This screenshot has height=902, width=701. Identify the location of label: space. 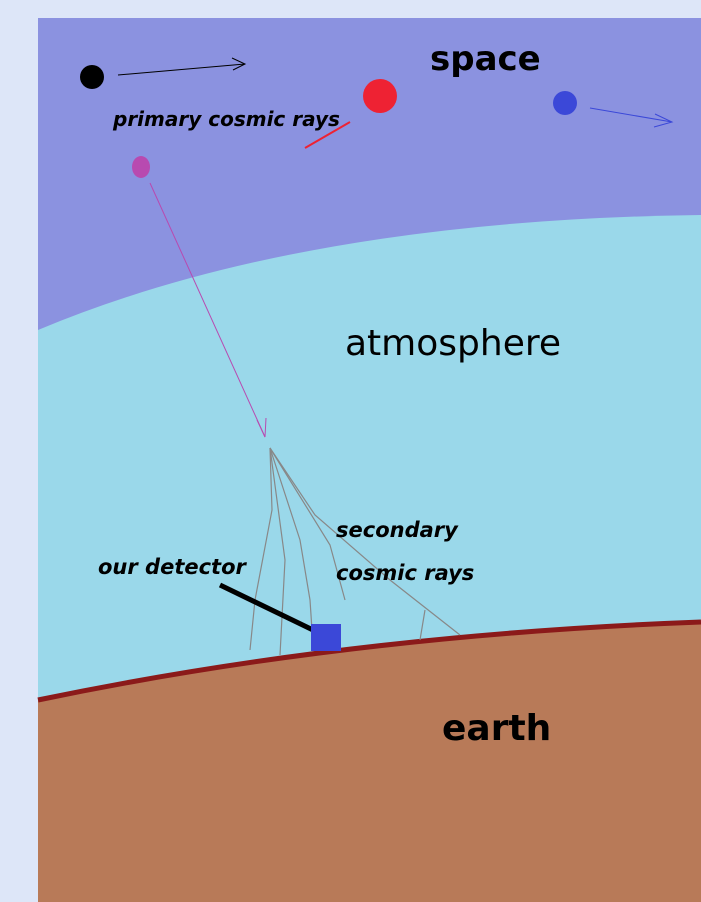
(485, 59).